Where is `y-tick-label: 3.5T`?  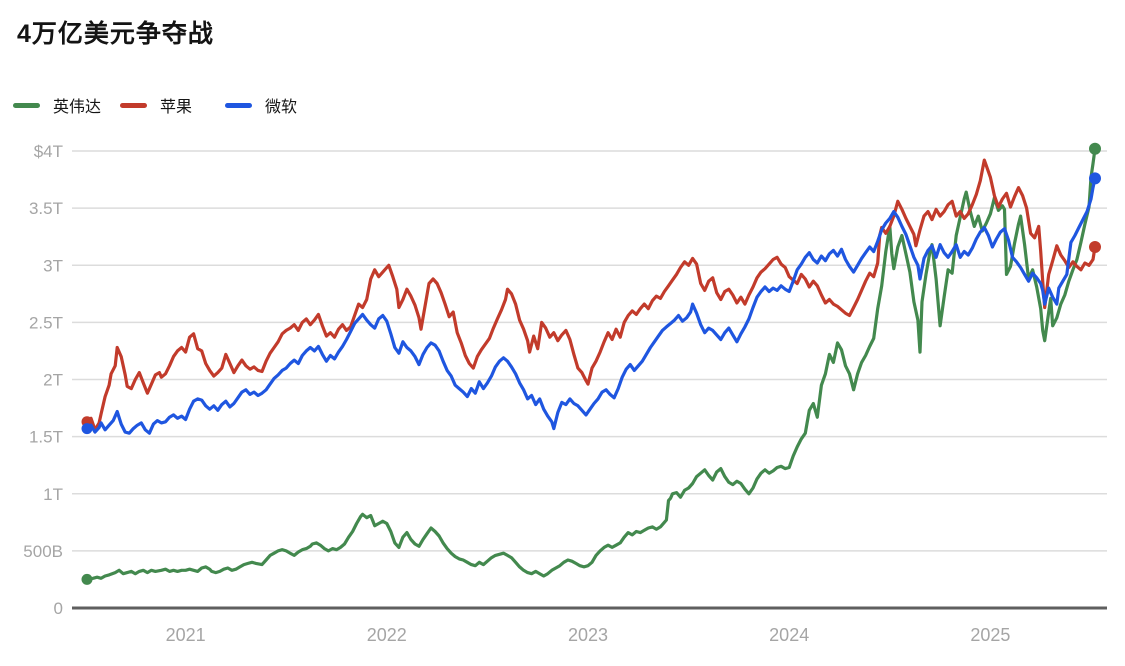
y-tick-label: 3.5T is located at coordinates (46, 208).